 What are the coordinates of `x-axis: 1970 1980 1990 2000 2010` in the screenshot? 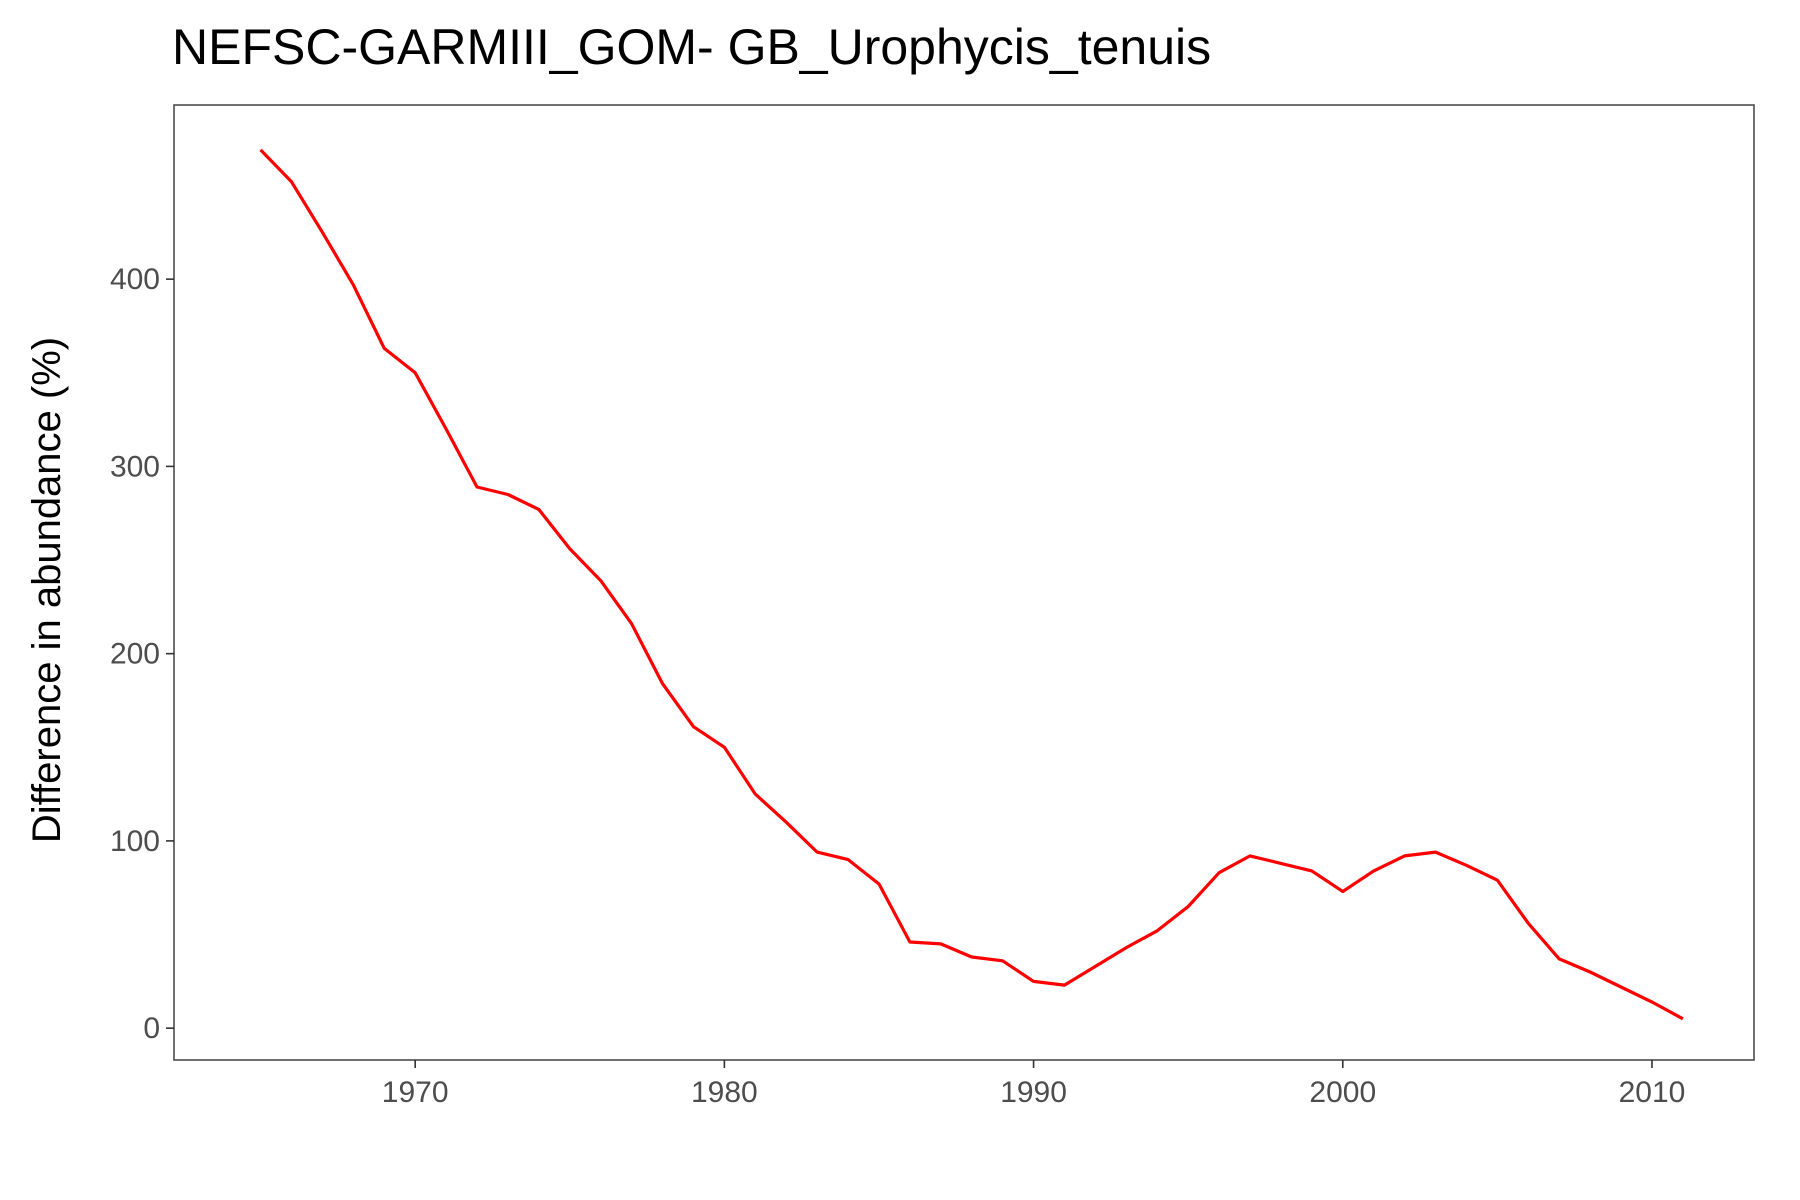 It's located at (1034, 1084).